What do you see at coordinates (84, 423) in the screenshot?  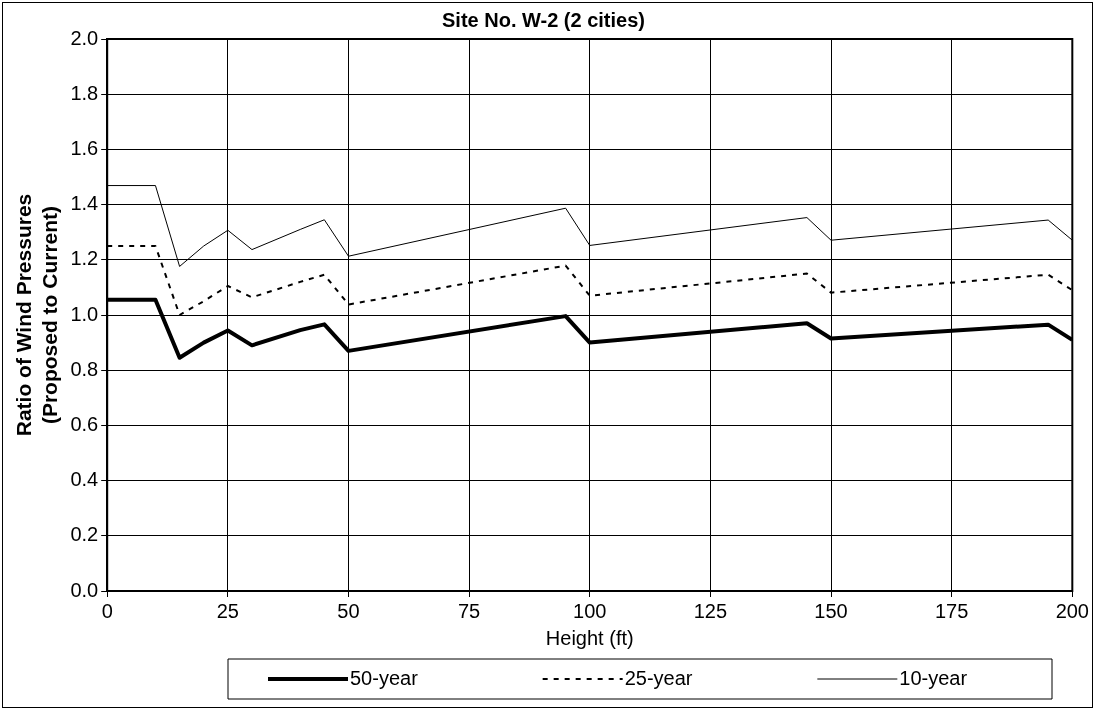 I see `y-tick-label: 0.6` at bounding box center [84, 423].